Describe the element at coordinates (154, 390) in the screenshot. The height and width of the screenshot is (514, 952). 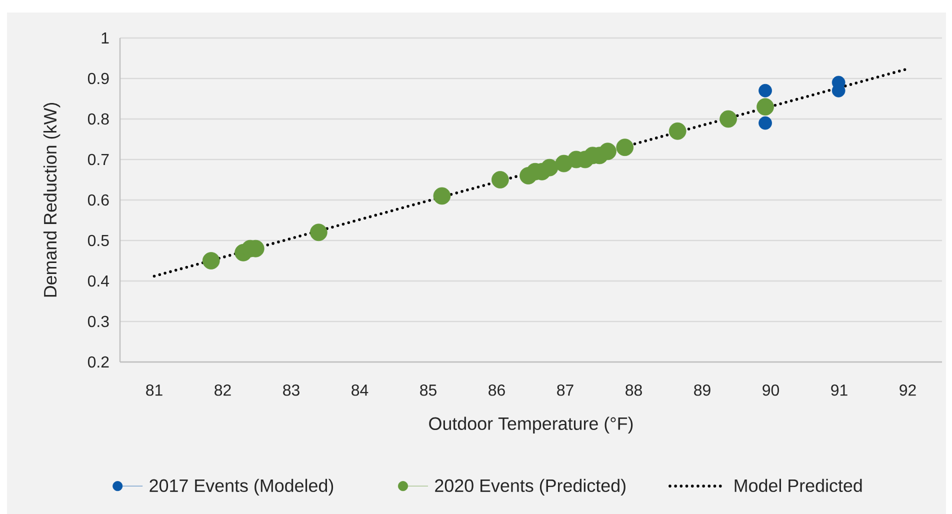
I see `x-tick-label: 81` at that location.